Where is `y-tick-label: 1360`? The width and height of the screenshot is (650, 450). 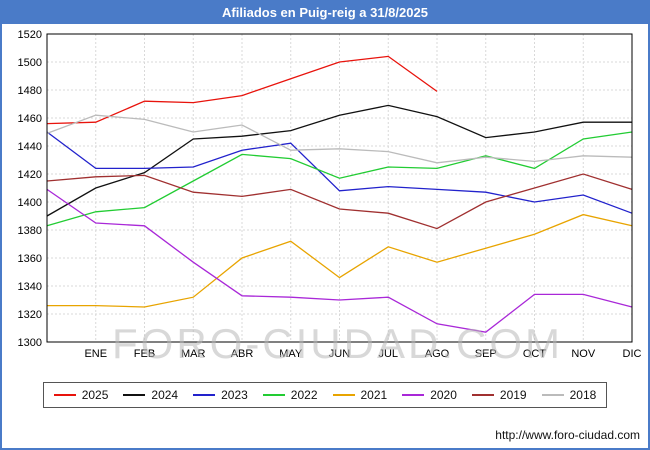 y-tick-label: 1360 is located at coordinates (30, 259).